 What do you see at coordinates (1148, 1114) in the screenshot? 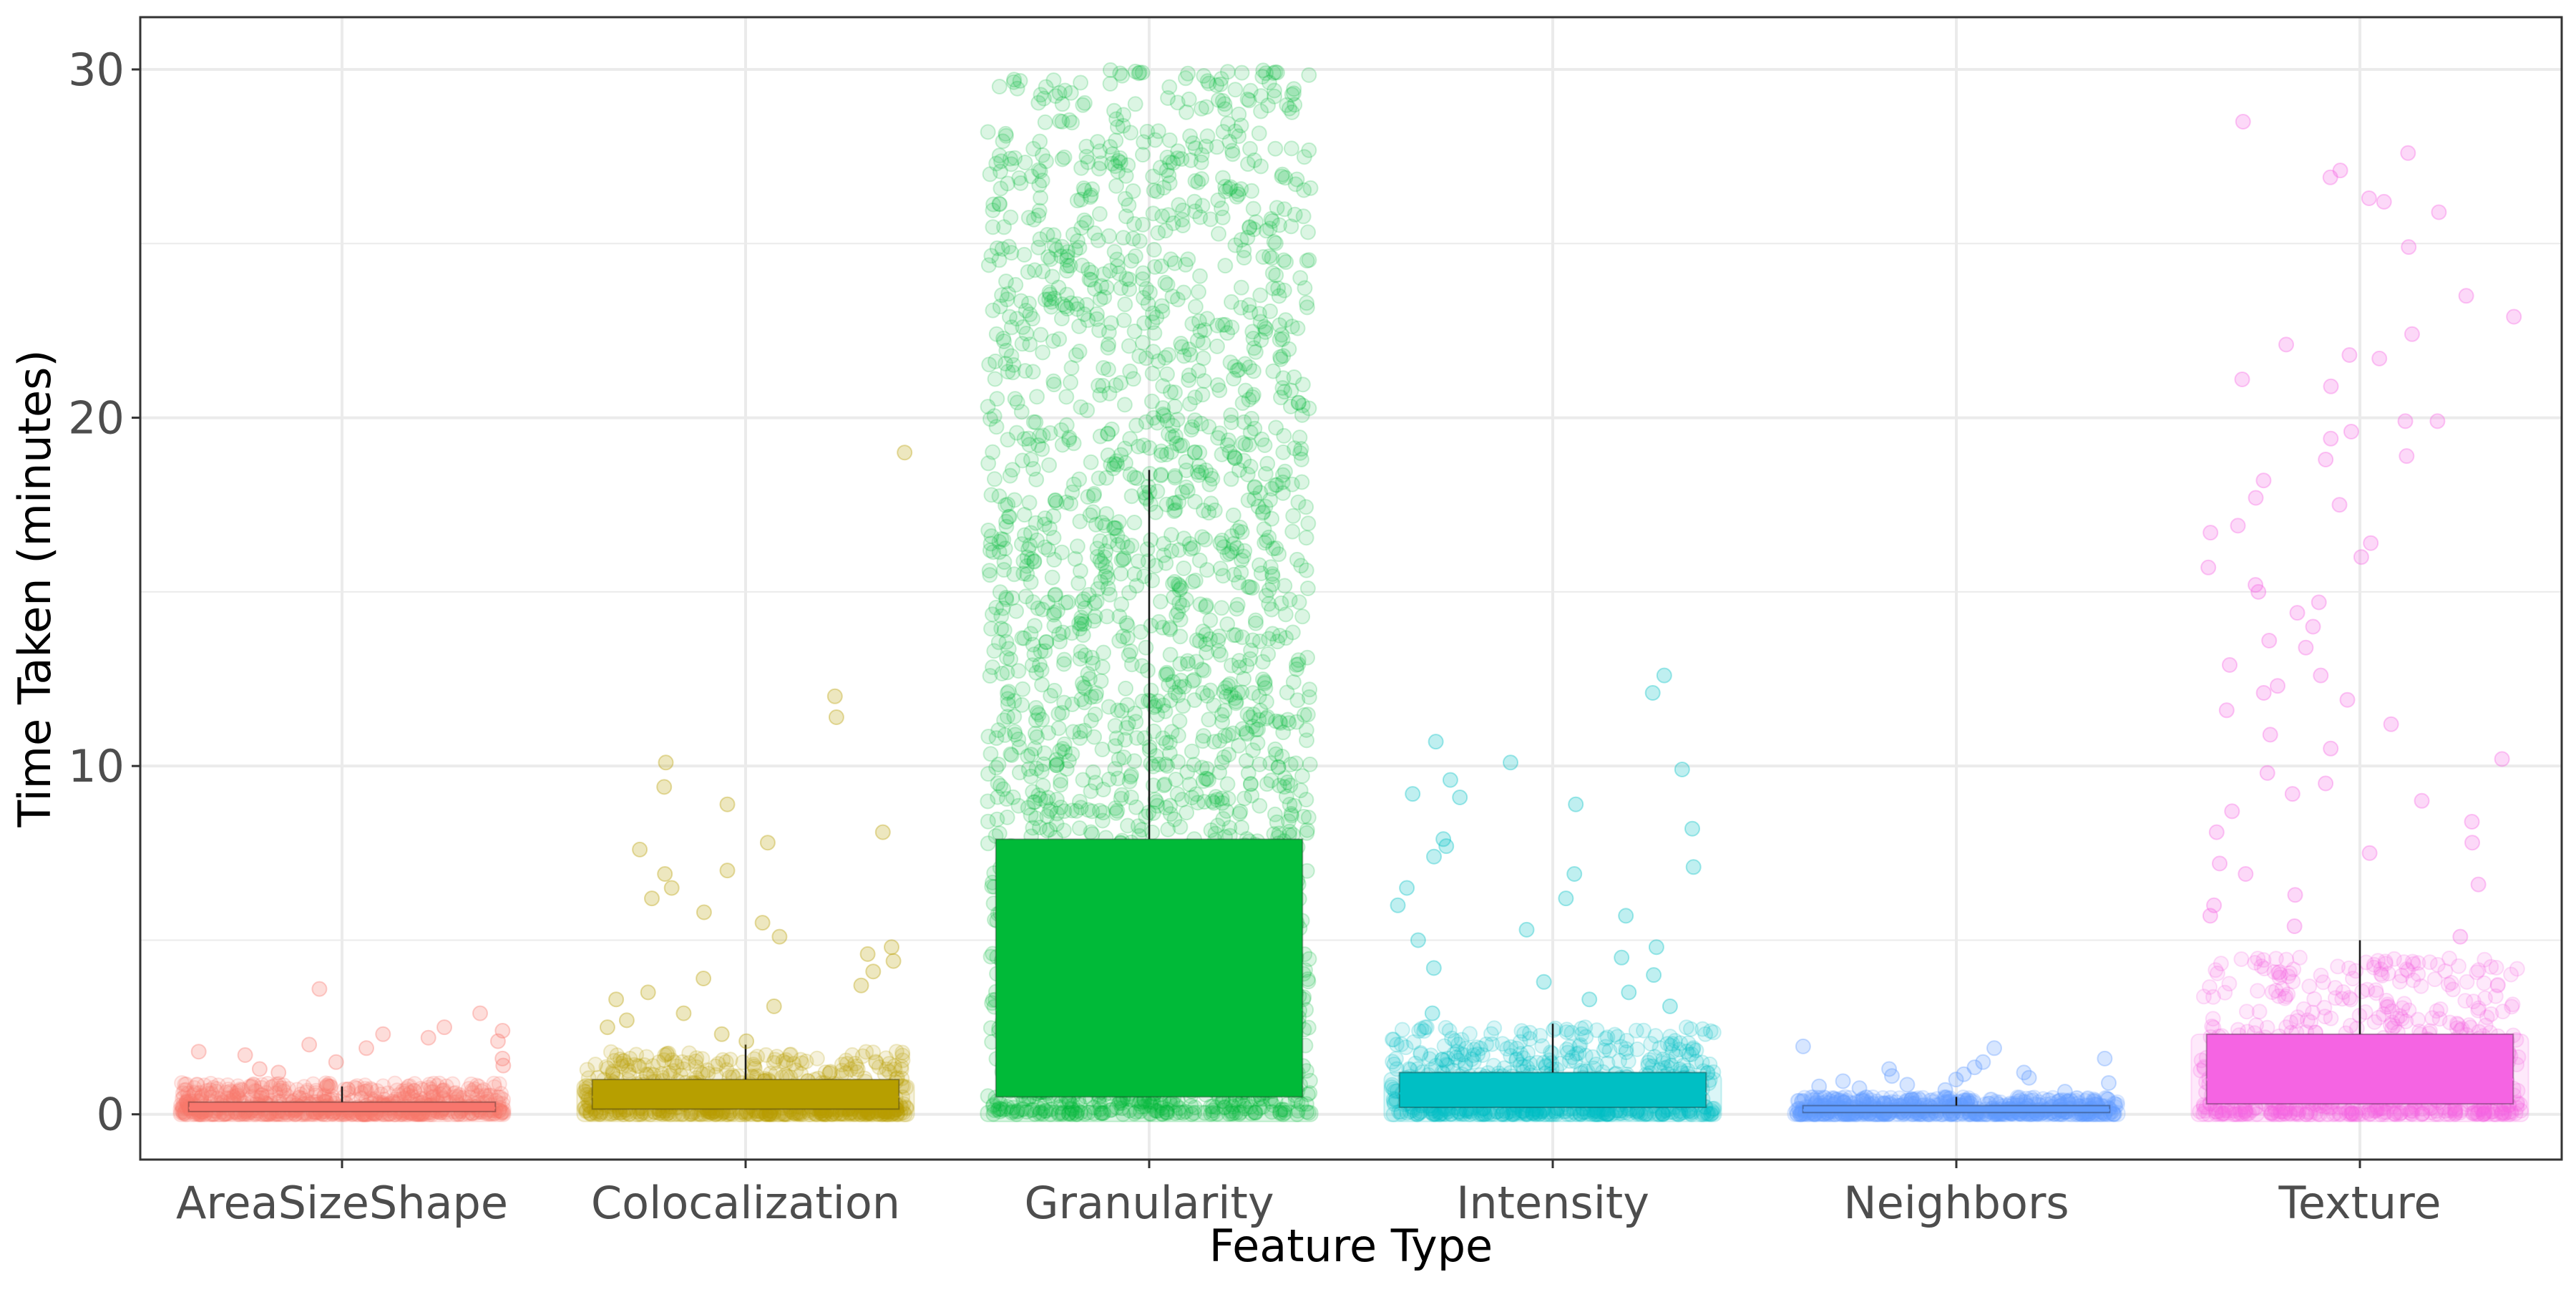
I see `overplot-band` at bounding box center [1148, 1114].